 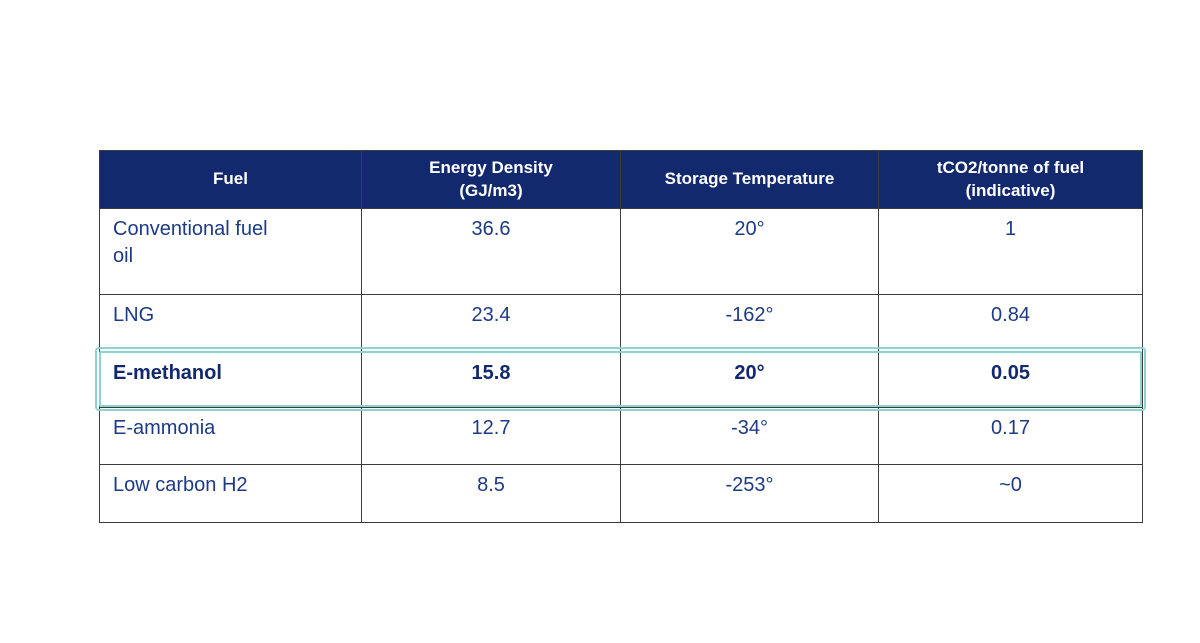 What do you see at coordinates (749, 436) in the screenshot?
I see `cell-storage-temperature: -34°` at bounding box center [749, 436].